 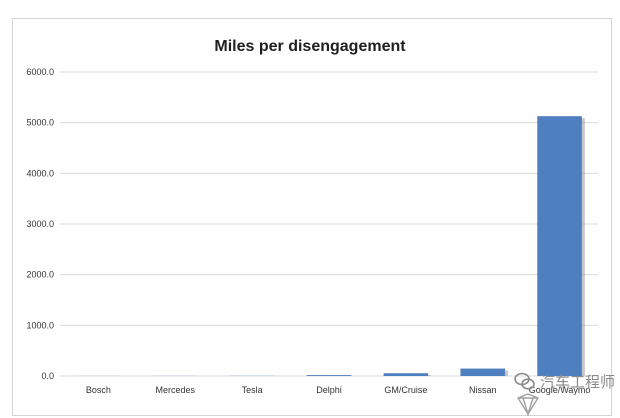 I want to click on diamond-logo-icon, so click(x=528, y=405).